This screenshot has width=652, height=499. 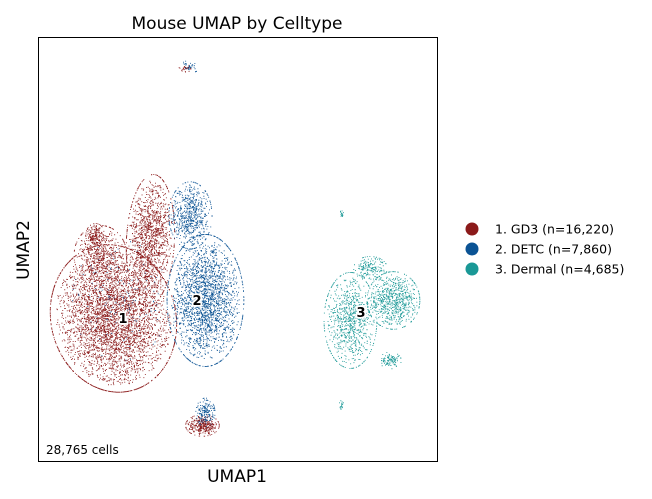 What do you see at coordinates (554, 229) in the screenshot?
I see `legend-label-1: 1. GD3 (n=16,220)` at bounding box center [554, 229].